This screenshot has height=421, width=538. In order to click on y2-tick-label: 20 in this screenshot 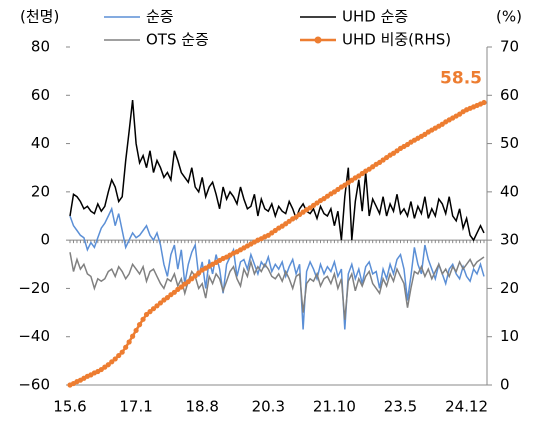, I will do `click(509, 288)`.